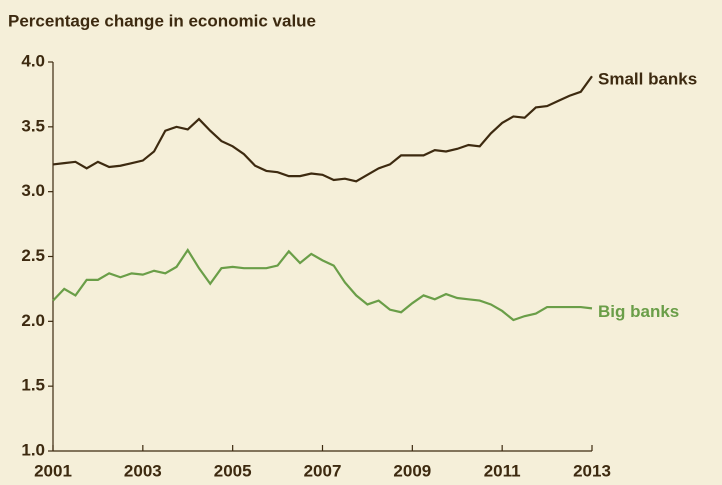  What do you see at coordinates (33, 449) in the screenshot?
I see `y-tick-label: 1.0` at bounding box center [33, 449].